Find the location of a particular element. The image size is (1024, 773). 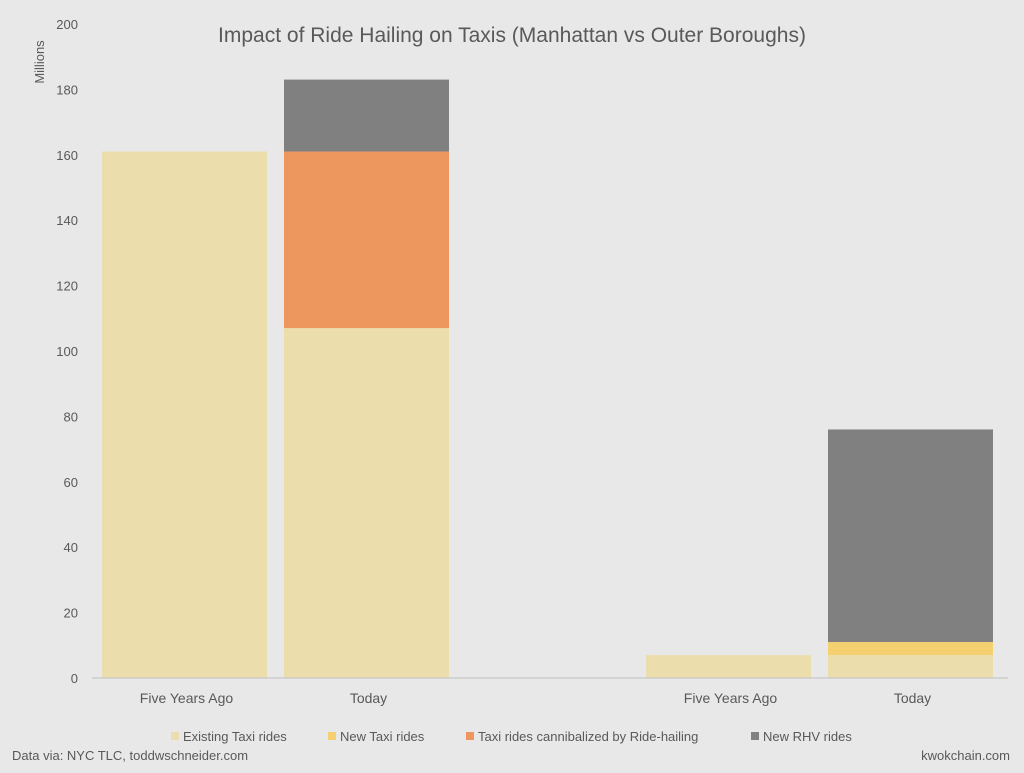

y-tick-label: 120 is located at coordinates (67, 286).